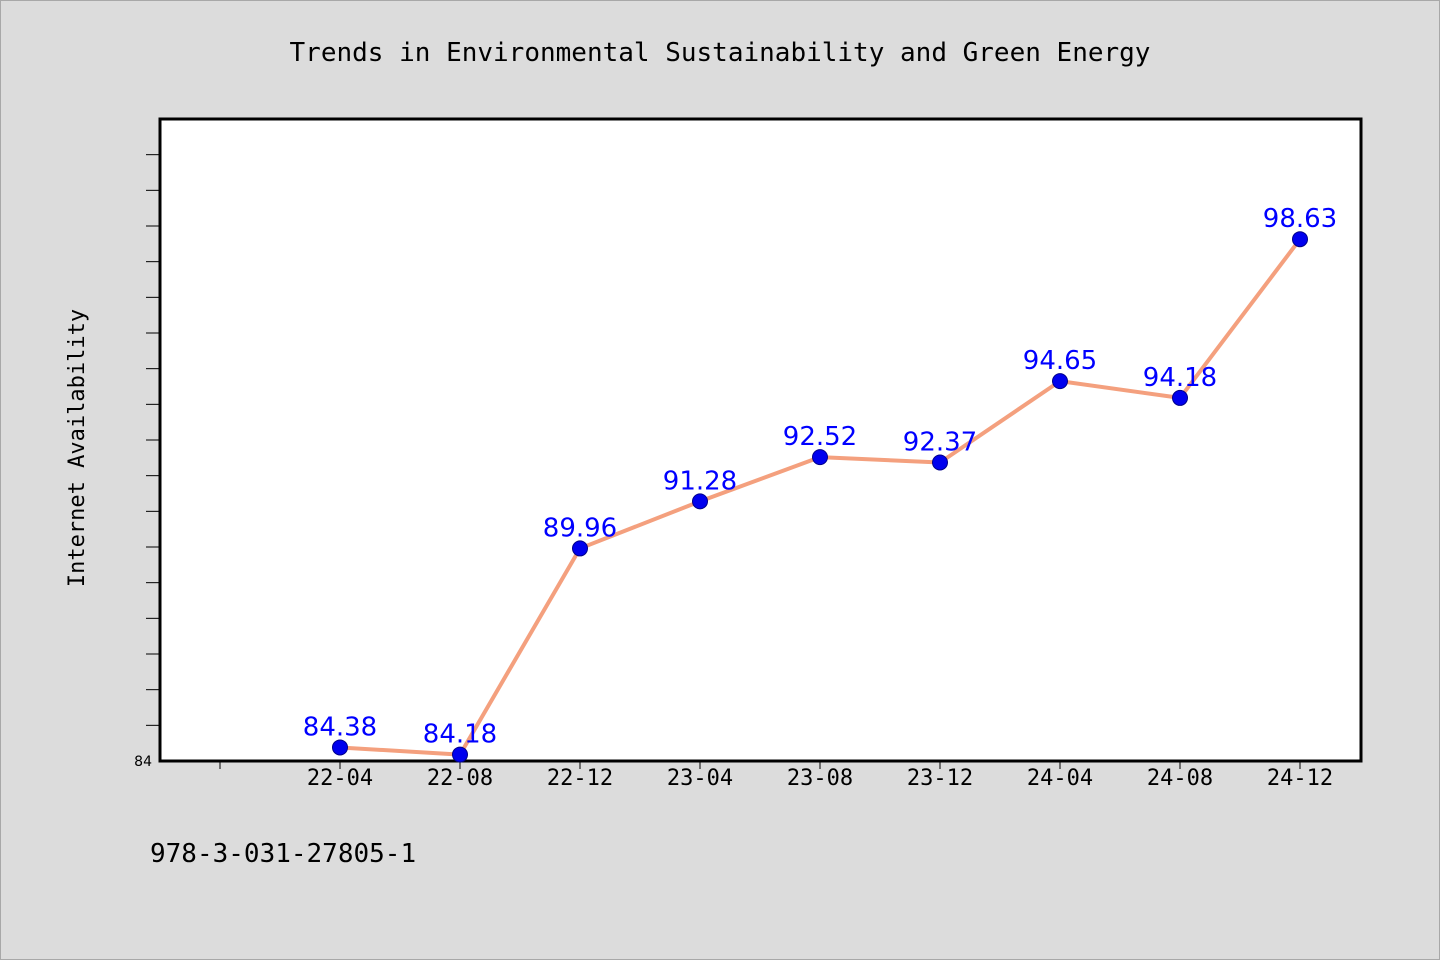 Image resolution: width=1440 pixels, height=960 pixels. I want to click on x-tick-label: 22-08, so click(460, 778).